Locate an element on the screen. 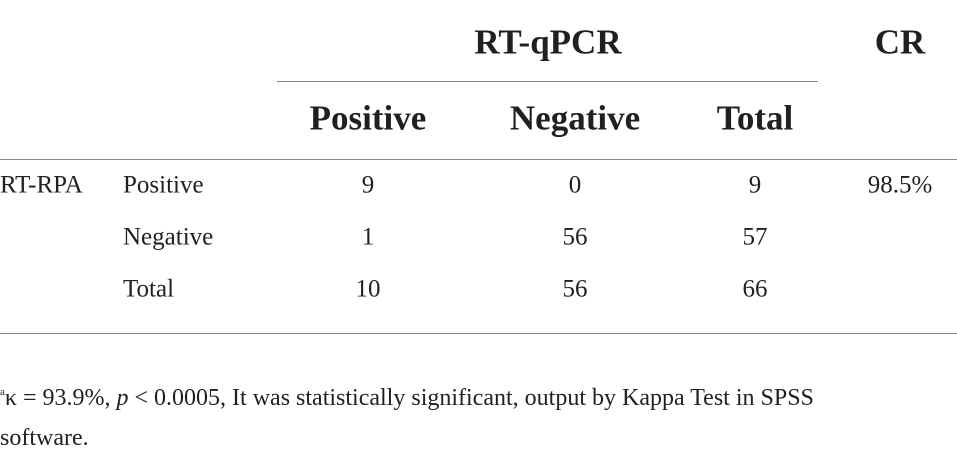  cell: 1 is located at coordinates (368, 237).